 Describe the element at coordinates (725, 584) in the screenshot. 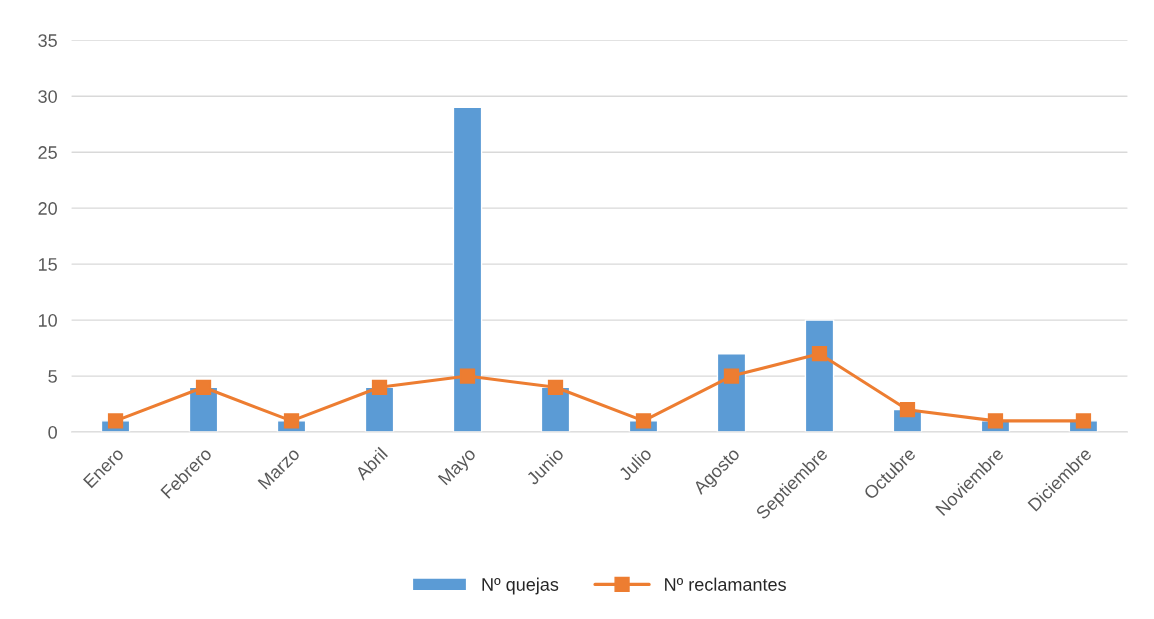

I see `legend-label: Nº reclamantes` at that location.